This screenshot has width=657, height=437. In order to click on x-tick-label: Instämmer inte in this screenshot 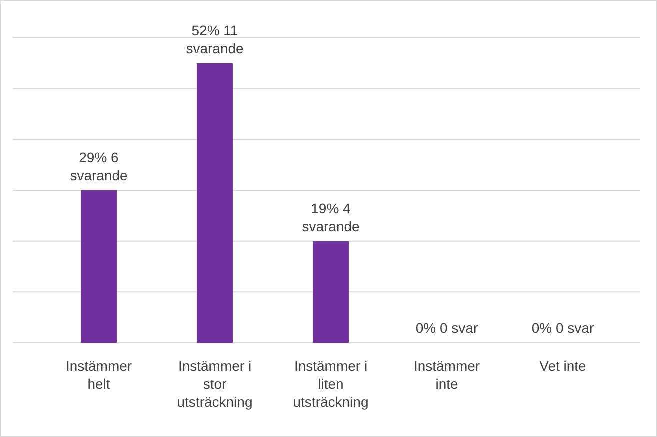, I will do `click(447, 375)`.